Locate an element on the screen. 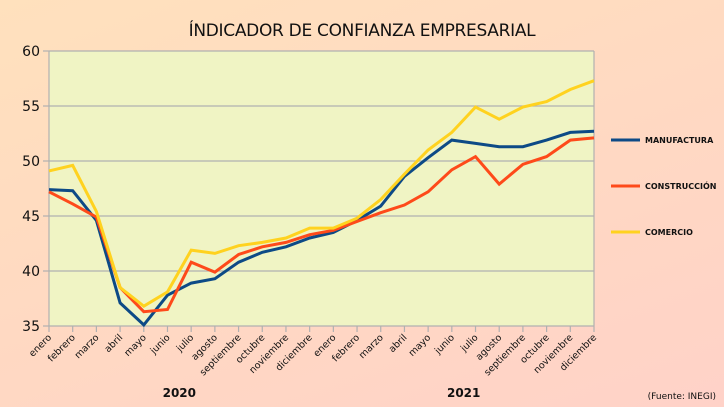  legend-label: CONSTRUCCIÓN is located at coordinates (680, 185).